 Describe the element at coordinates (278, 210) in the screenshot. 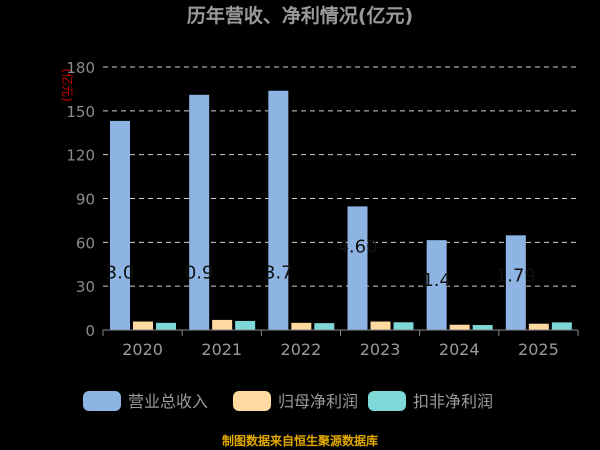

I see `bar-营业总收入-2022` at that location.